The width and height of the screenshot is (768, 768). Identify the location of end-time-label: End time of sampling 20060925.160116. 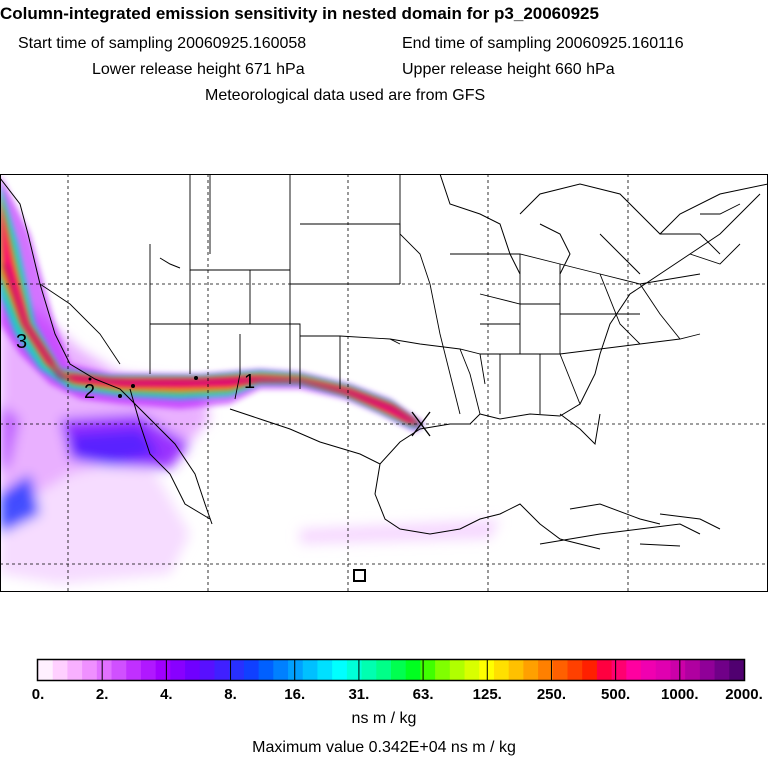
(543, 43).